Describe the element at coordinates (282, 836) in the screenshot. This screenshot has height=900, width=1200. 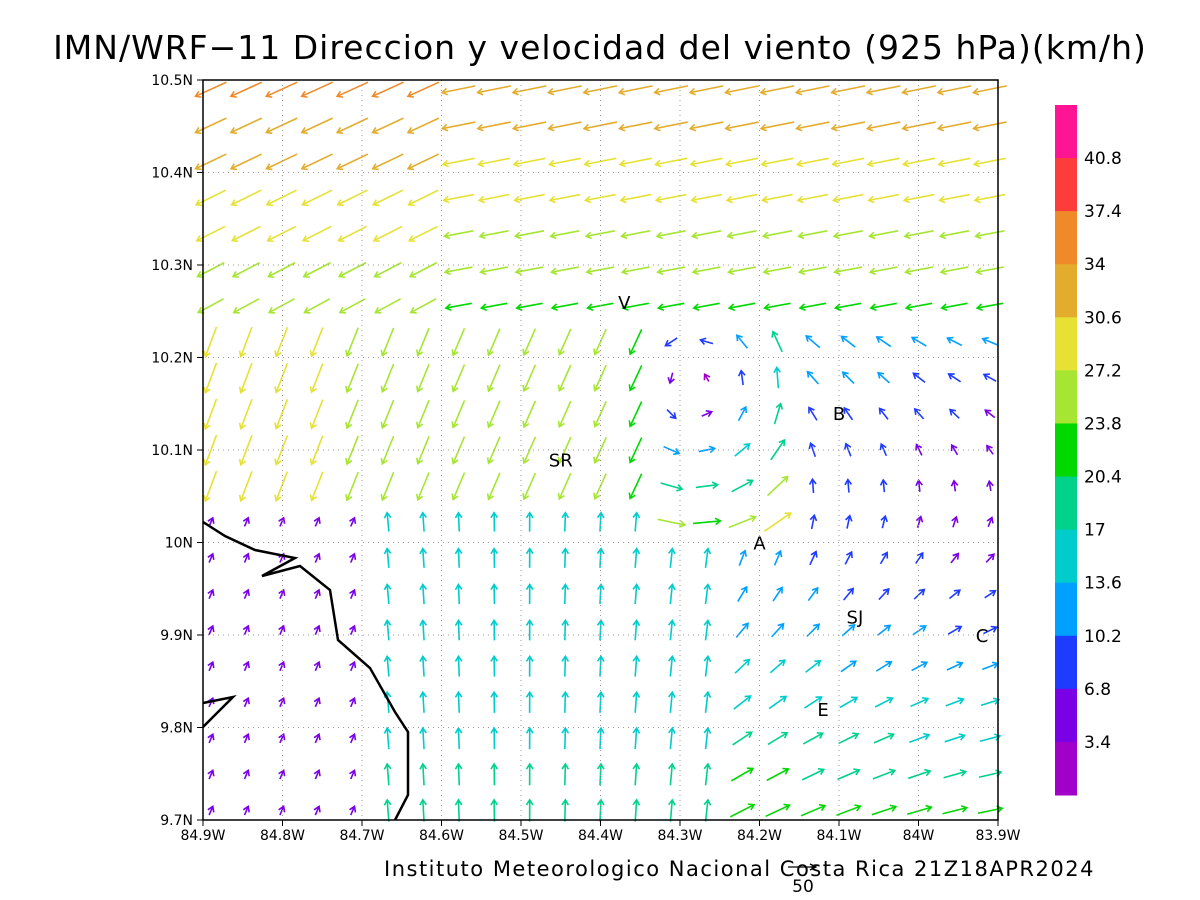
I see `x-tick-label: 84.8W` at that location.